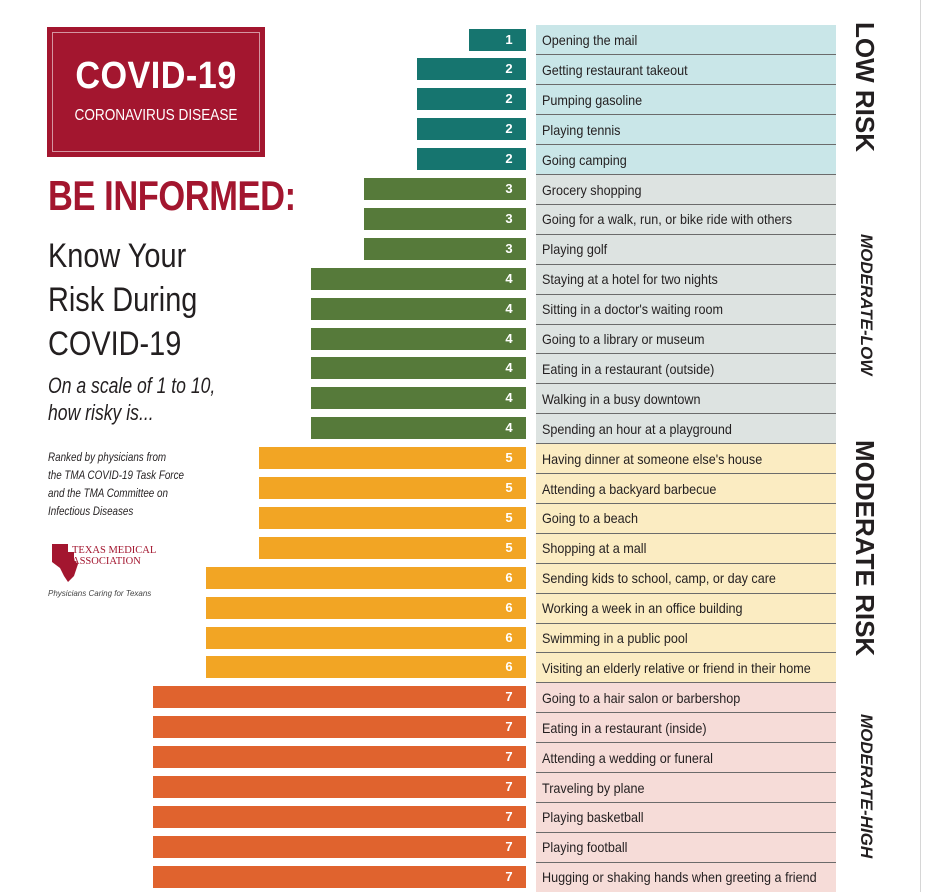  I want to click on activity-label: Walking in a busy downtown, so click(621, 398).